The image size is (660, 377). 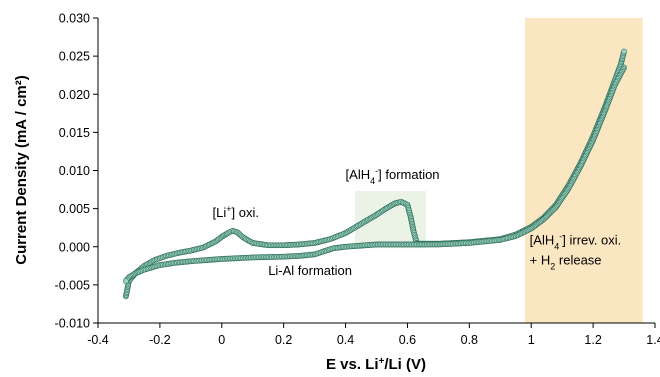 What do you see at coordinates (531, 340) in the screenshot?
I see `x-tick-label: 1` at bounding box center [531, 340].